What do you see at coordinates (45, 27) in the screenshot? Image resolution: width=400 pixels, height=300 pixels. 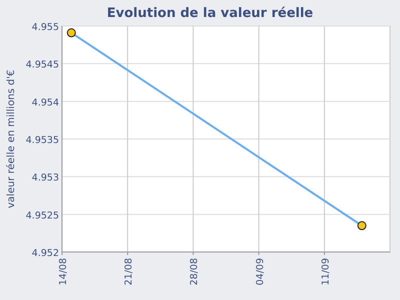 I see `y-tick-label: 4.955` at bounding box center [45, 27].